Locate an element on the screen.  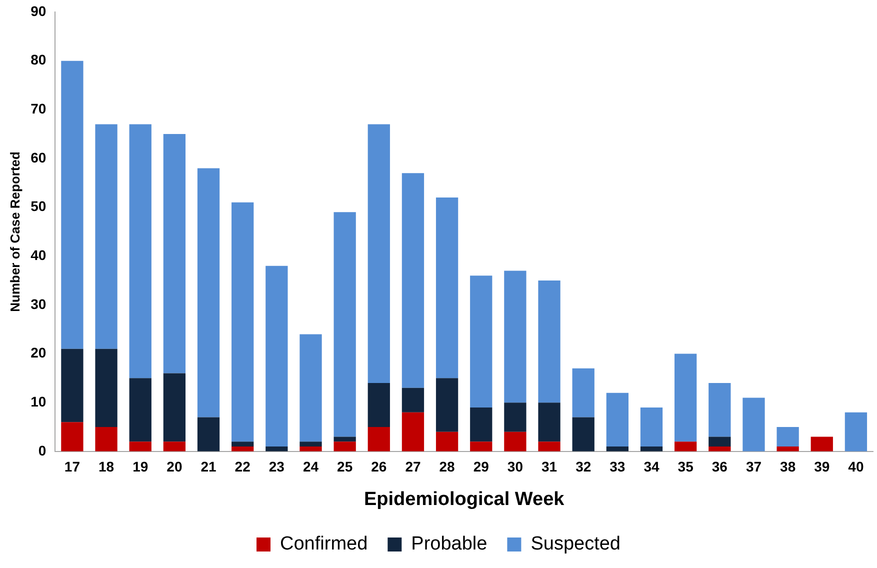
y-tick-label: 0 is located at coordinates (42, 450).